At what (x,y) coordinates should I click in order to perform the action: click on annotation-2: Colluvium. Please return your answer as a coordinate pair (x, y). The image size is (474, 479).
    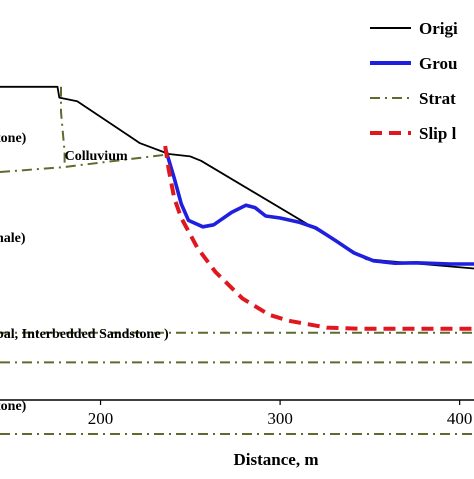
    Looking at the image, I should click on (96, 156).